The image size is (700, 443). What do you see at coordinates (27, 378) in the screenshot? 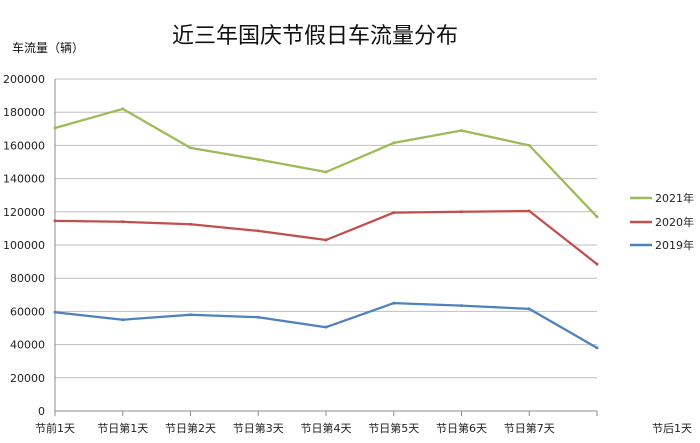
I see `y-tick-label: 20000` at bounding box center [27, 378].